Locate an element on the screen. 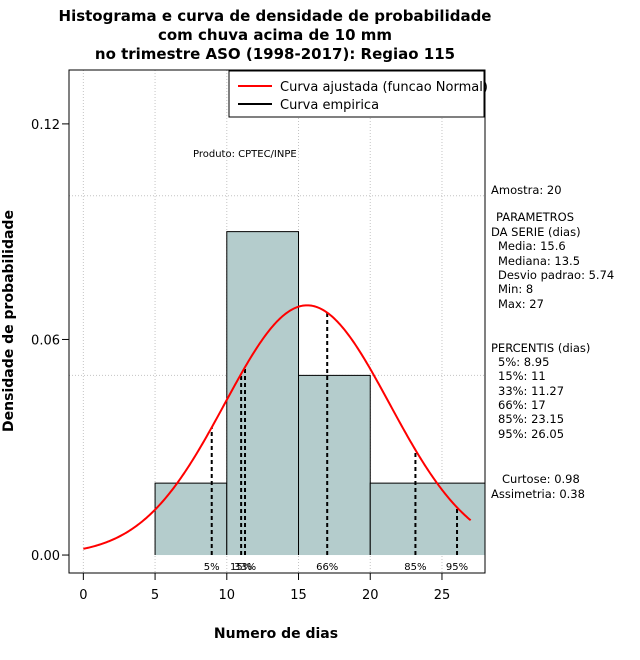  stats-p33: 33%: 11.27 is located at coordinates (531, 391).